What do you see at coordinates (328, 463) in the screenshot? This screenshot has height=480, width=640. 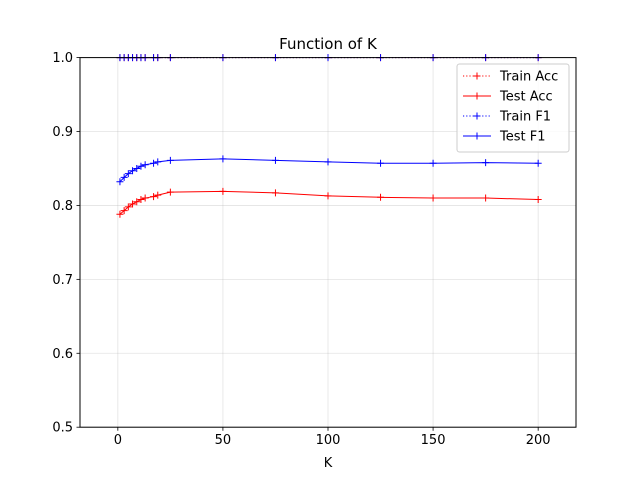 I see `x-axis-label: K` at bounding box center [328, 463].